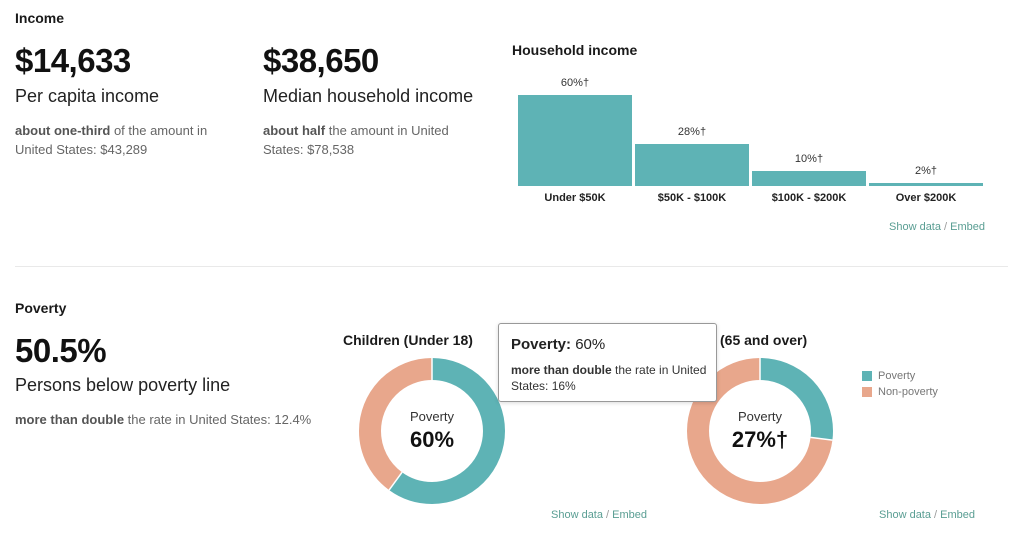  What do you see at coordinates (356, 140) in the screenshot?
I see `median-household-comparison-text: the amount in United States: $78,538` at bounding box center [356, 140].